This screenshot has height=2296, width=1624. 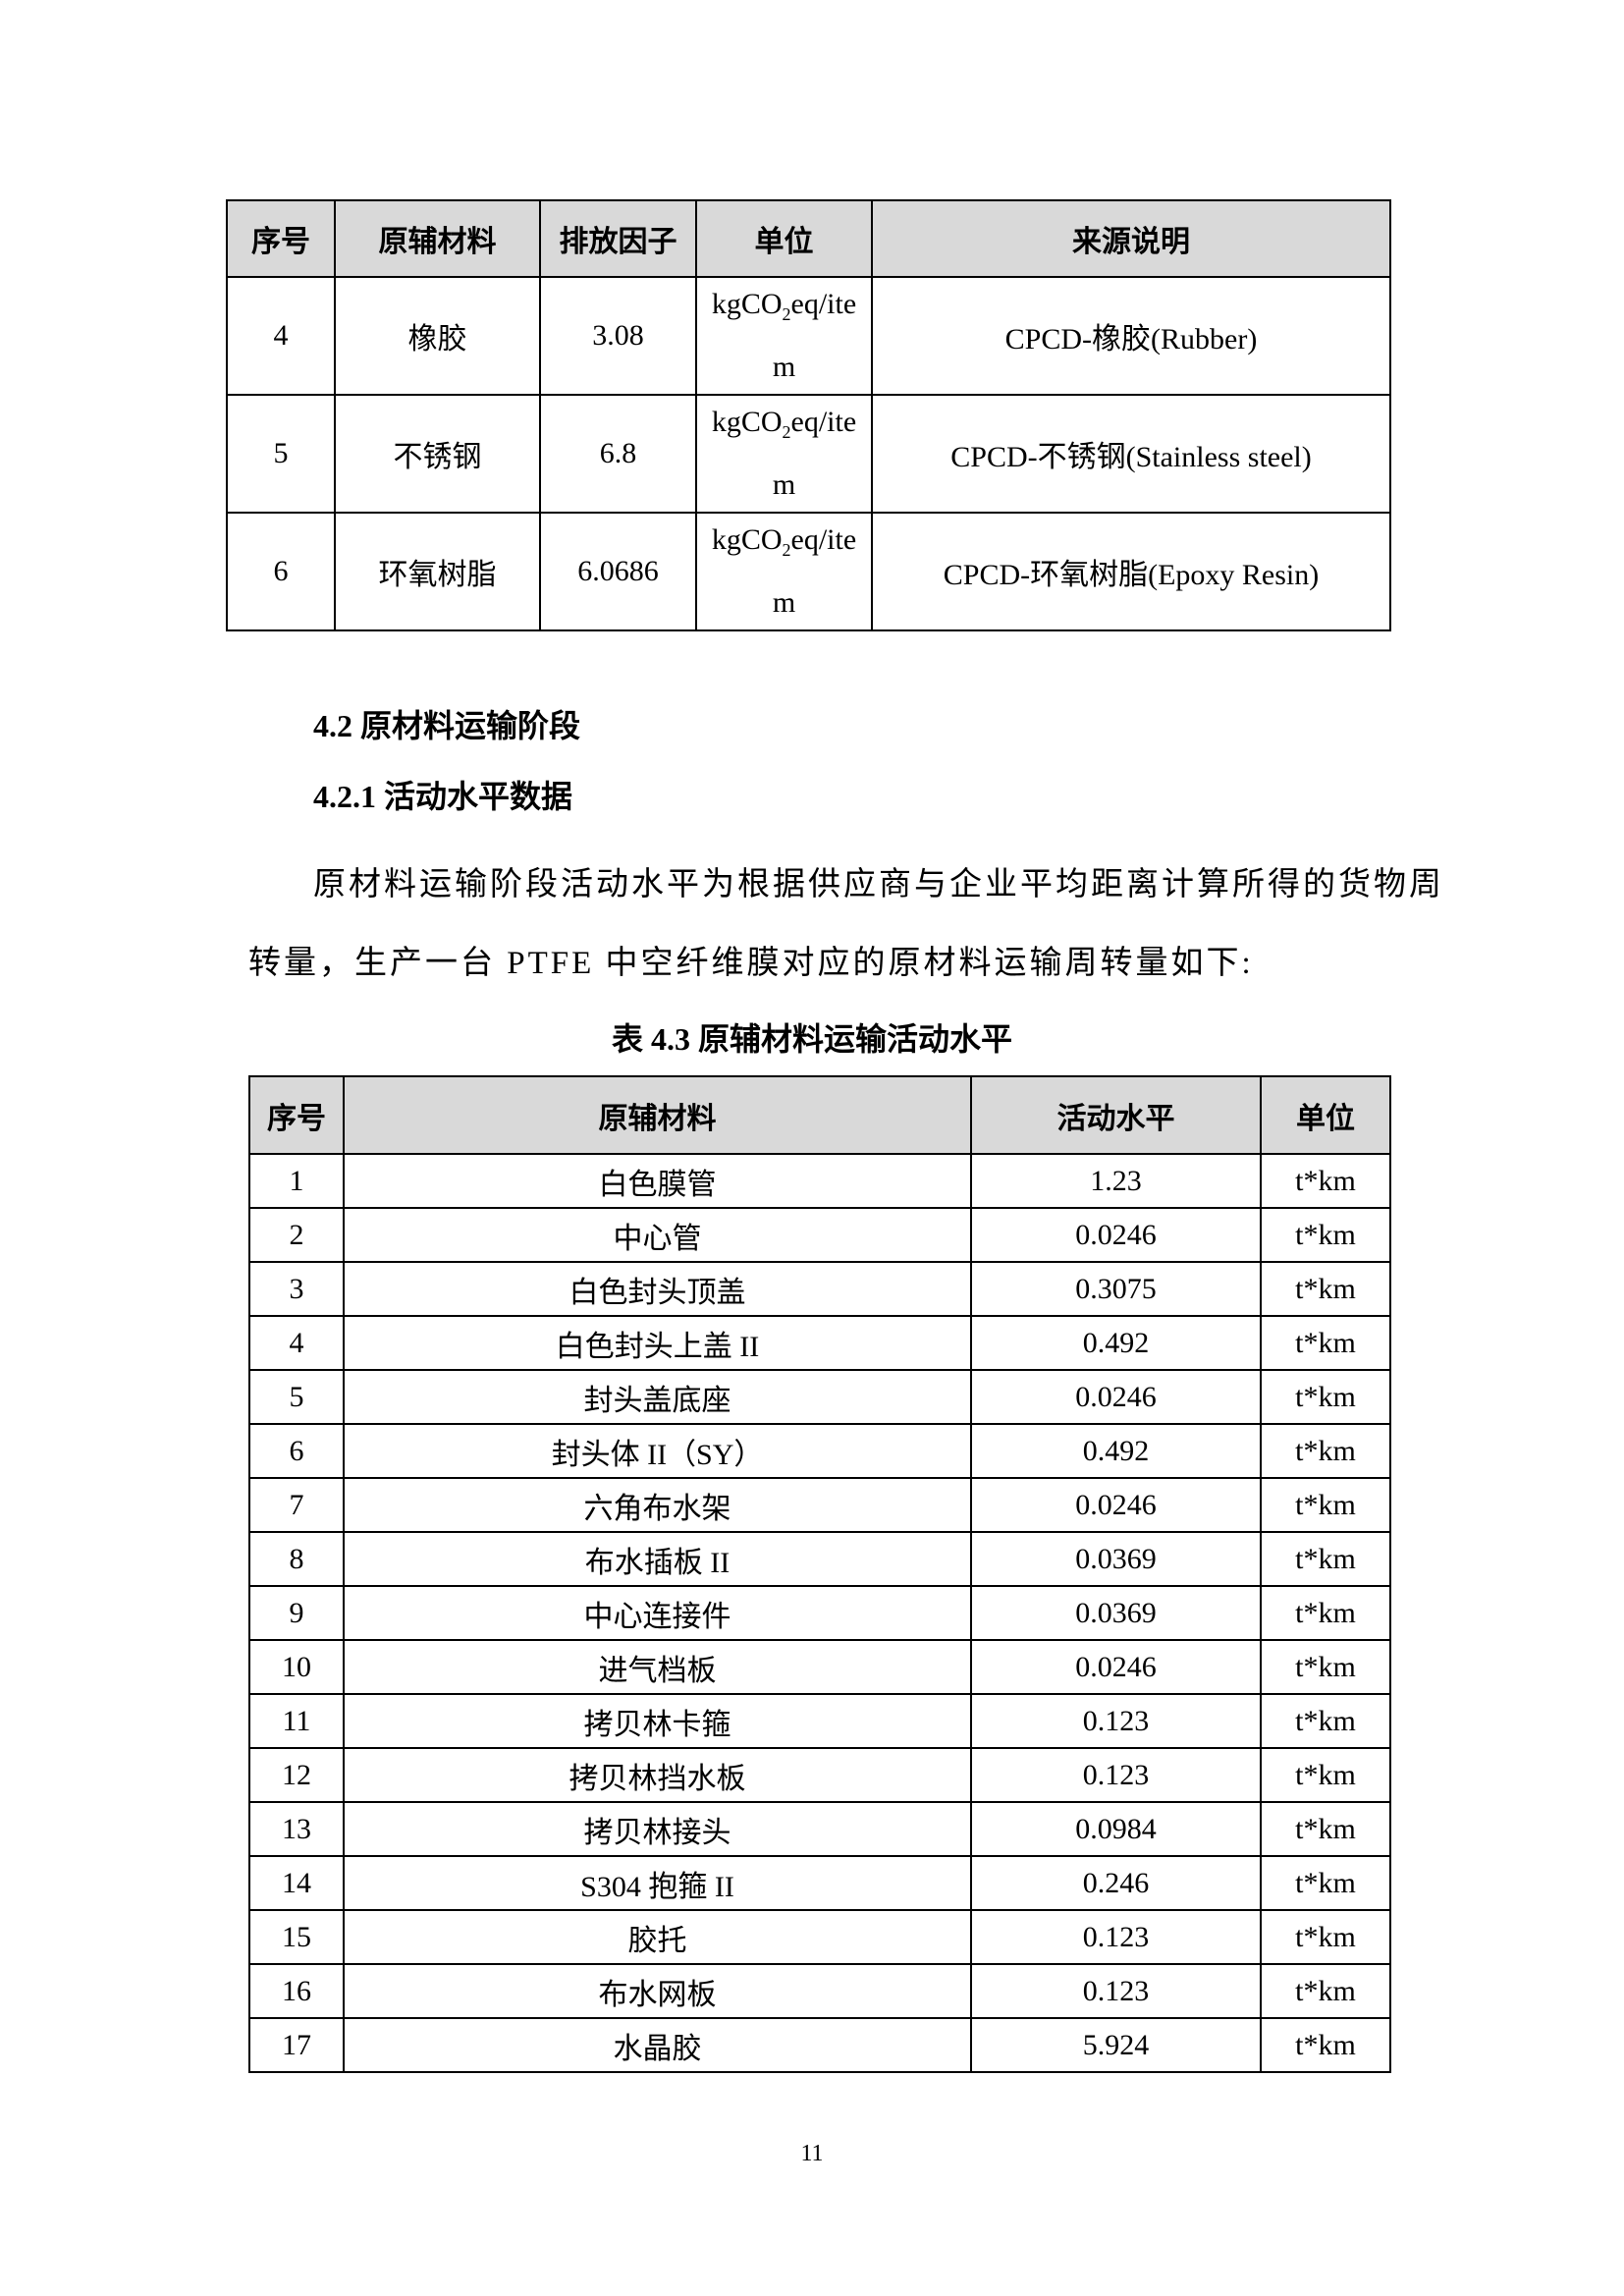 What do you see at coordinates (618, 238) in the screenshot?
I see `column-header: 排放因子` at bounding box center [618, 238].